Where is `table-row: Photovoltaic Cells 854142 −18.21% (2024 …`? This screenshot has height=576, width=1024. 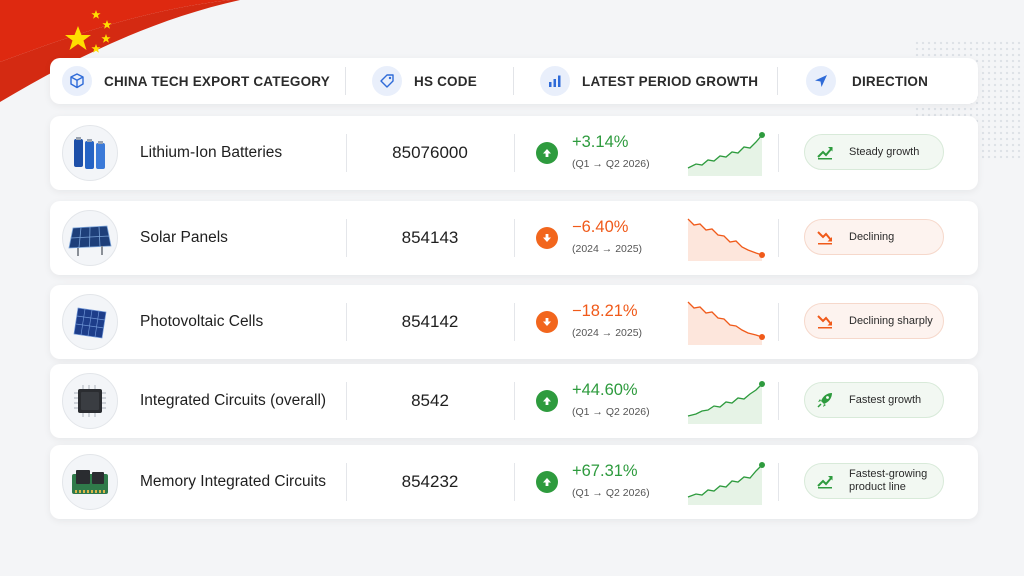
table-row: Photovoltaic Cells 854142 −18.21% (2024 … is located at coordinates (514, 322).